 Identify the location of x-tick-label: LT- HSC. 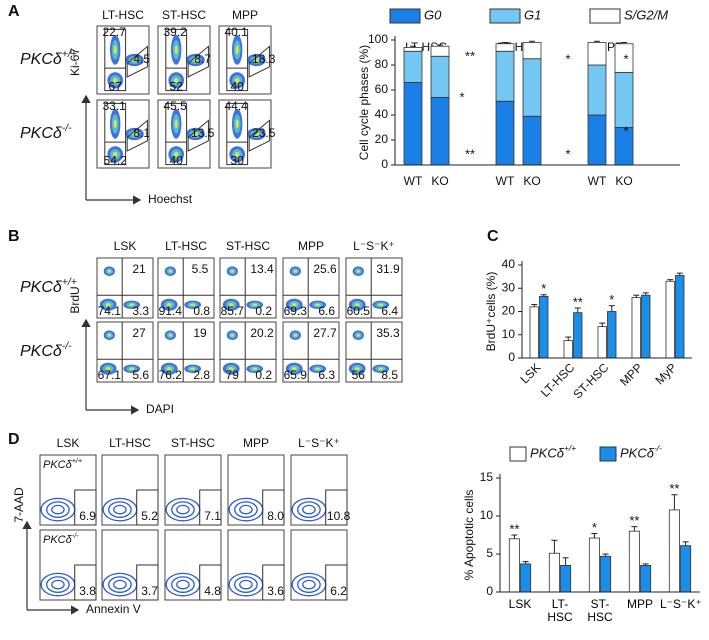
(560, 610).